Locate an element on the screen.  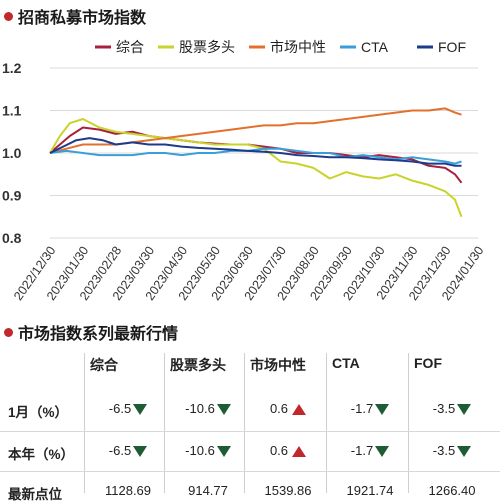
table-cell: 1921.74 is located at coordinates (370, 490).